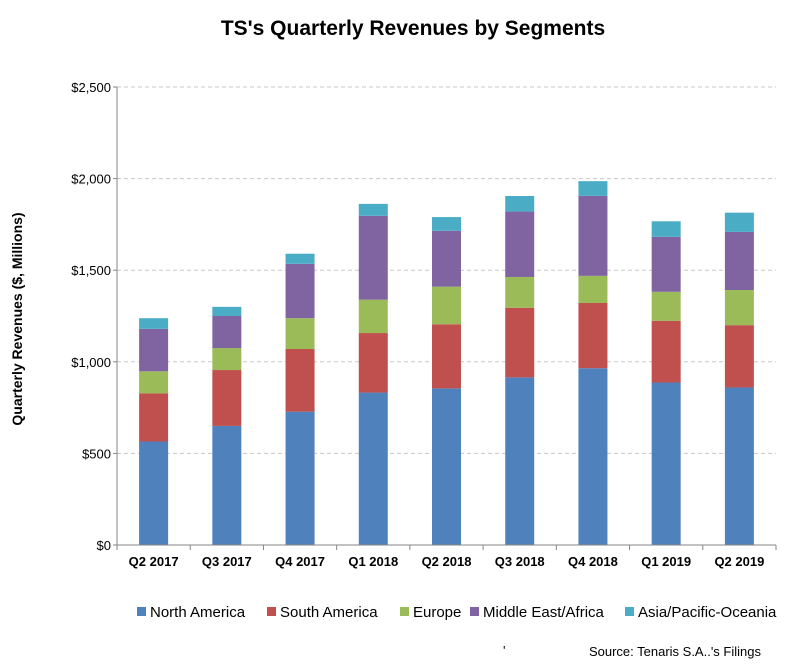 This screenshot has width=792, height=666. What do you see at coordinates (96, 453) in the screenshot?
I see `y-tick-label: $500` at bounding box center [96, 453].